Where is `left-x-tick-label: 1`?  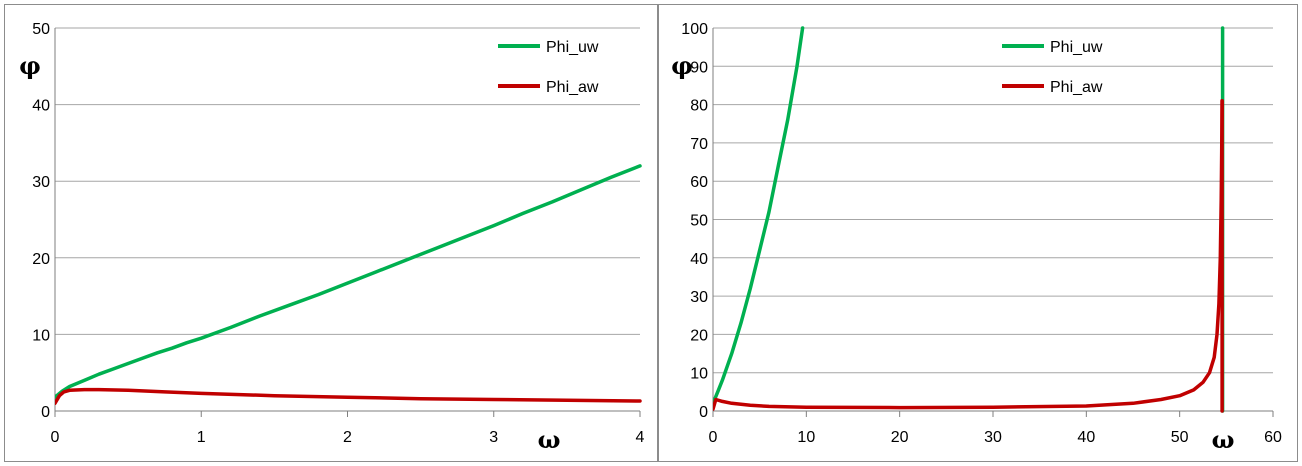 left-x-tick-label: 1 is located at coordinates (201, 437).